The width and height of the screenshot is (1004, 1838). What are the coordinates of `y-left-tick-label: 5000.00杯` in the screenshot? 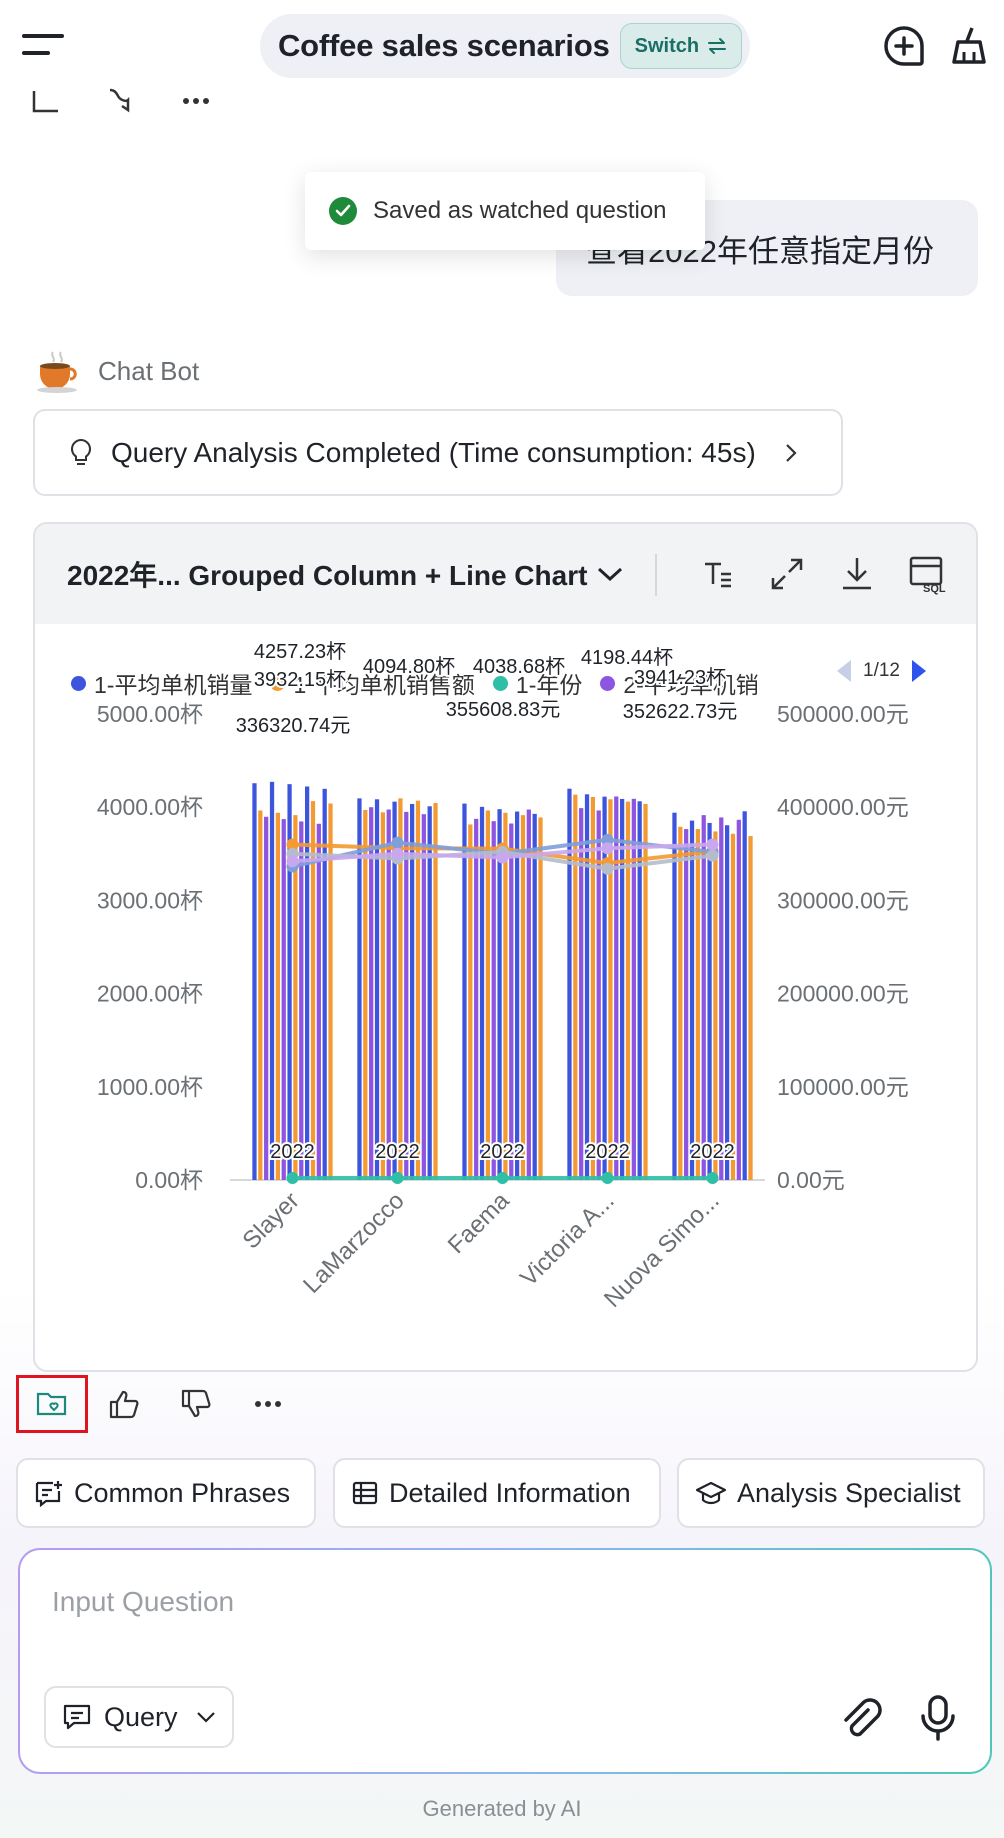 It's located at (150, 714).